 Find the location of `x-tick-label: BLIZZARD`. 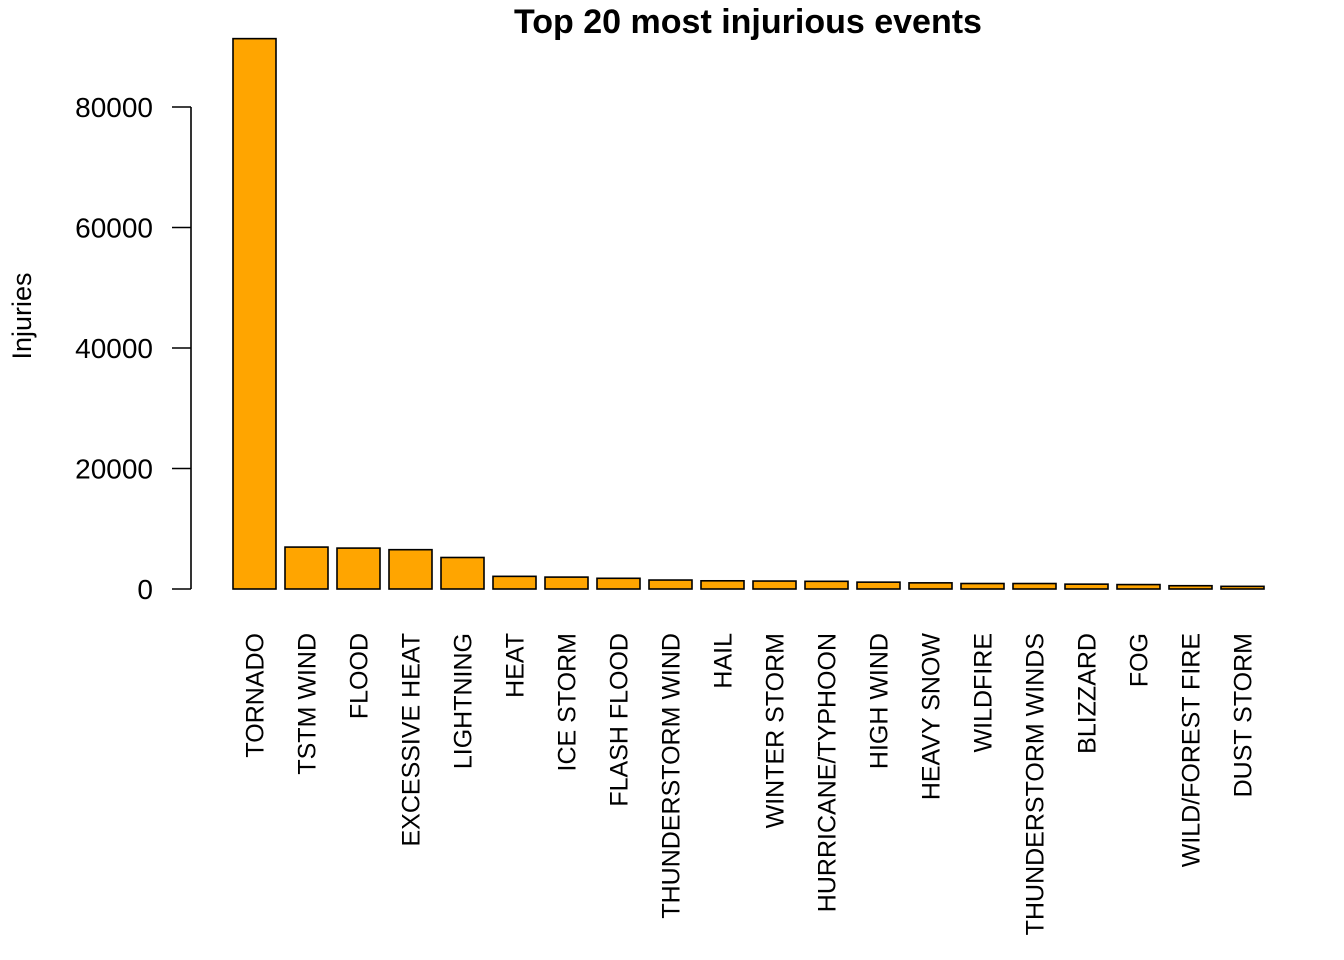

x-tick-label: BLIZZARD is located at coordinates (1088, 693).